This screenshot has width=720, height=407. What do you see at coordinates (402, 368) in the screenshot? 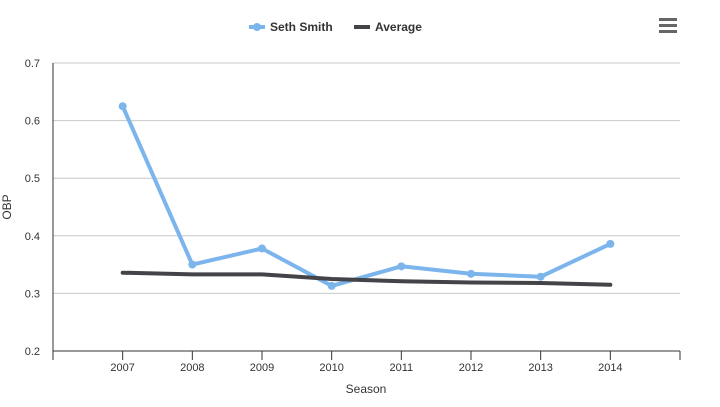
I see `x-tick-label: 2011` at bounding box center [402, 368].